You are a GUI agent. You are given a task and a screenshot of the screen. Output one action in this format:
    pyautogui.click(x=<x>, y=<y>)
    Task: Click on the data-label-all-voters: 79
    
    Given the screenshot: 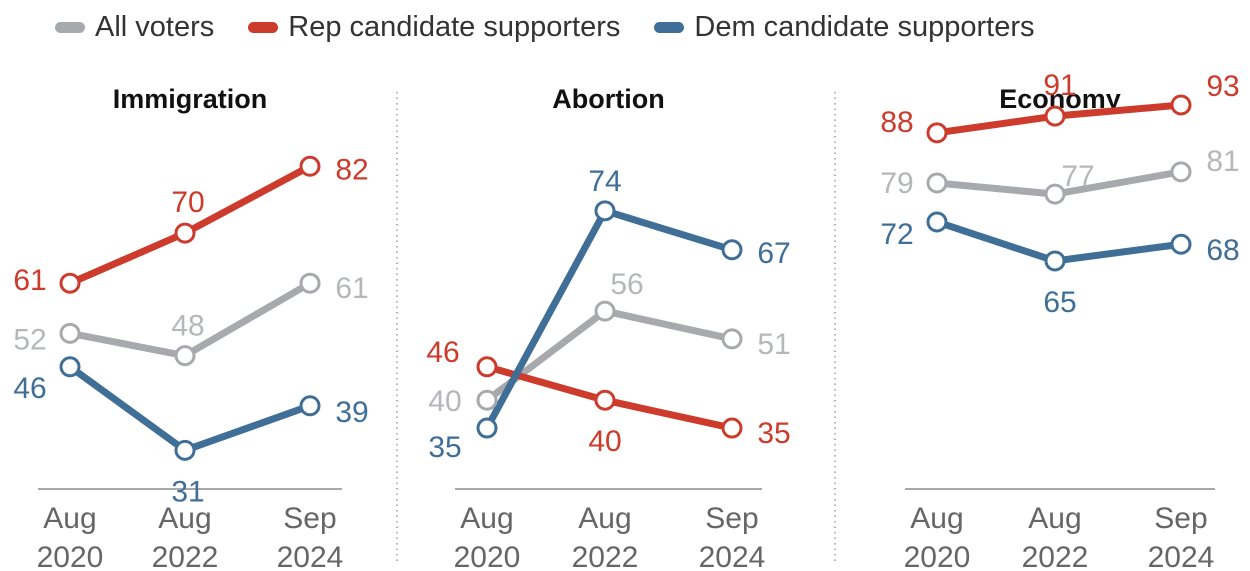 What is the action you would take?
    pyautogui.click(x=896, y=183)
    